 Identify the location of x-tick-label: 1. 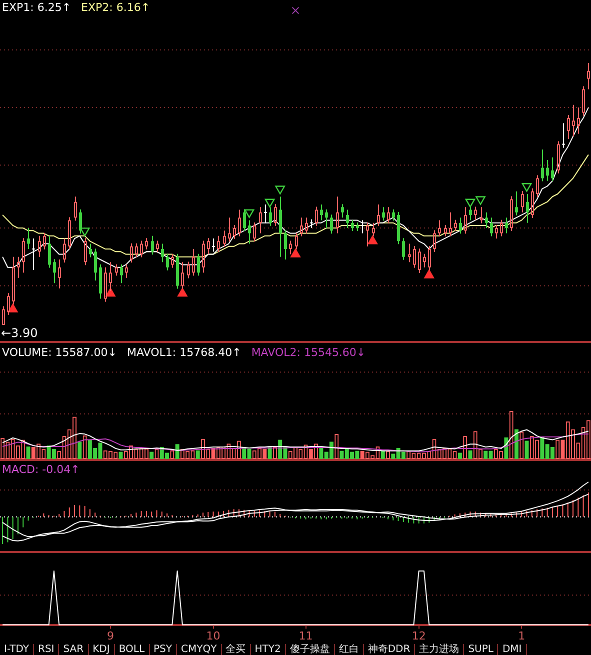
(522, 635).